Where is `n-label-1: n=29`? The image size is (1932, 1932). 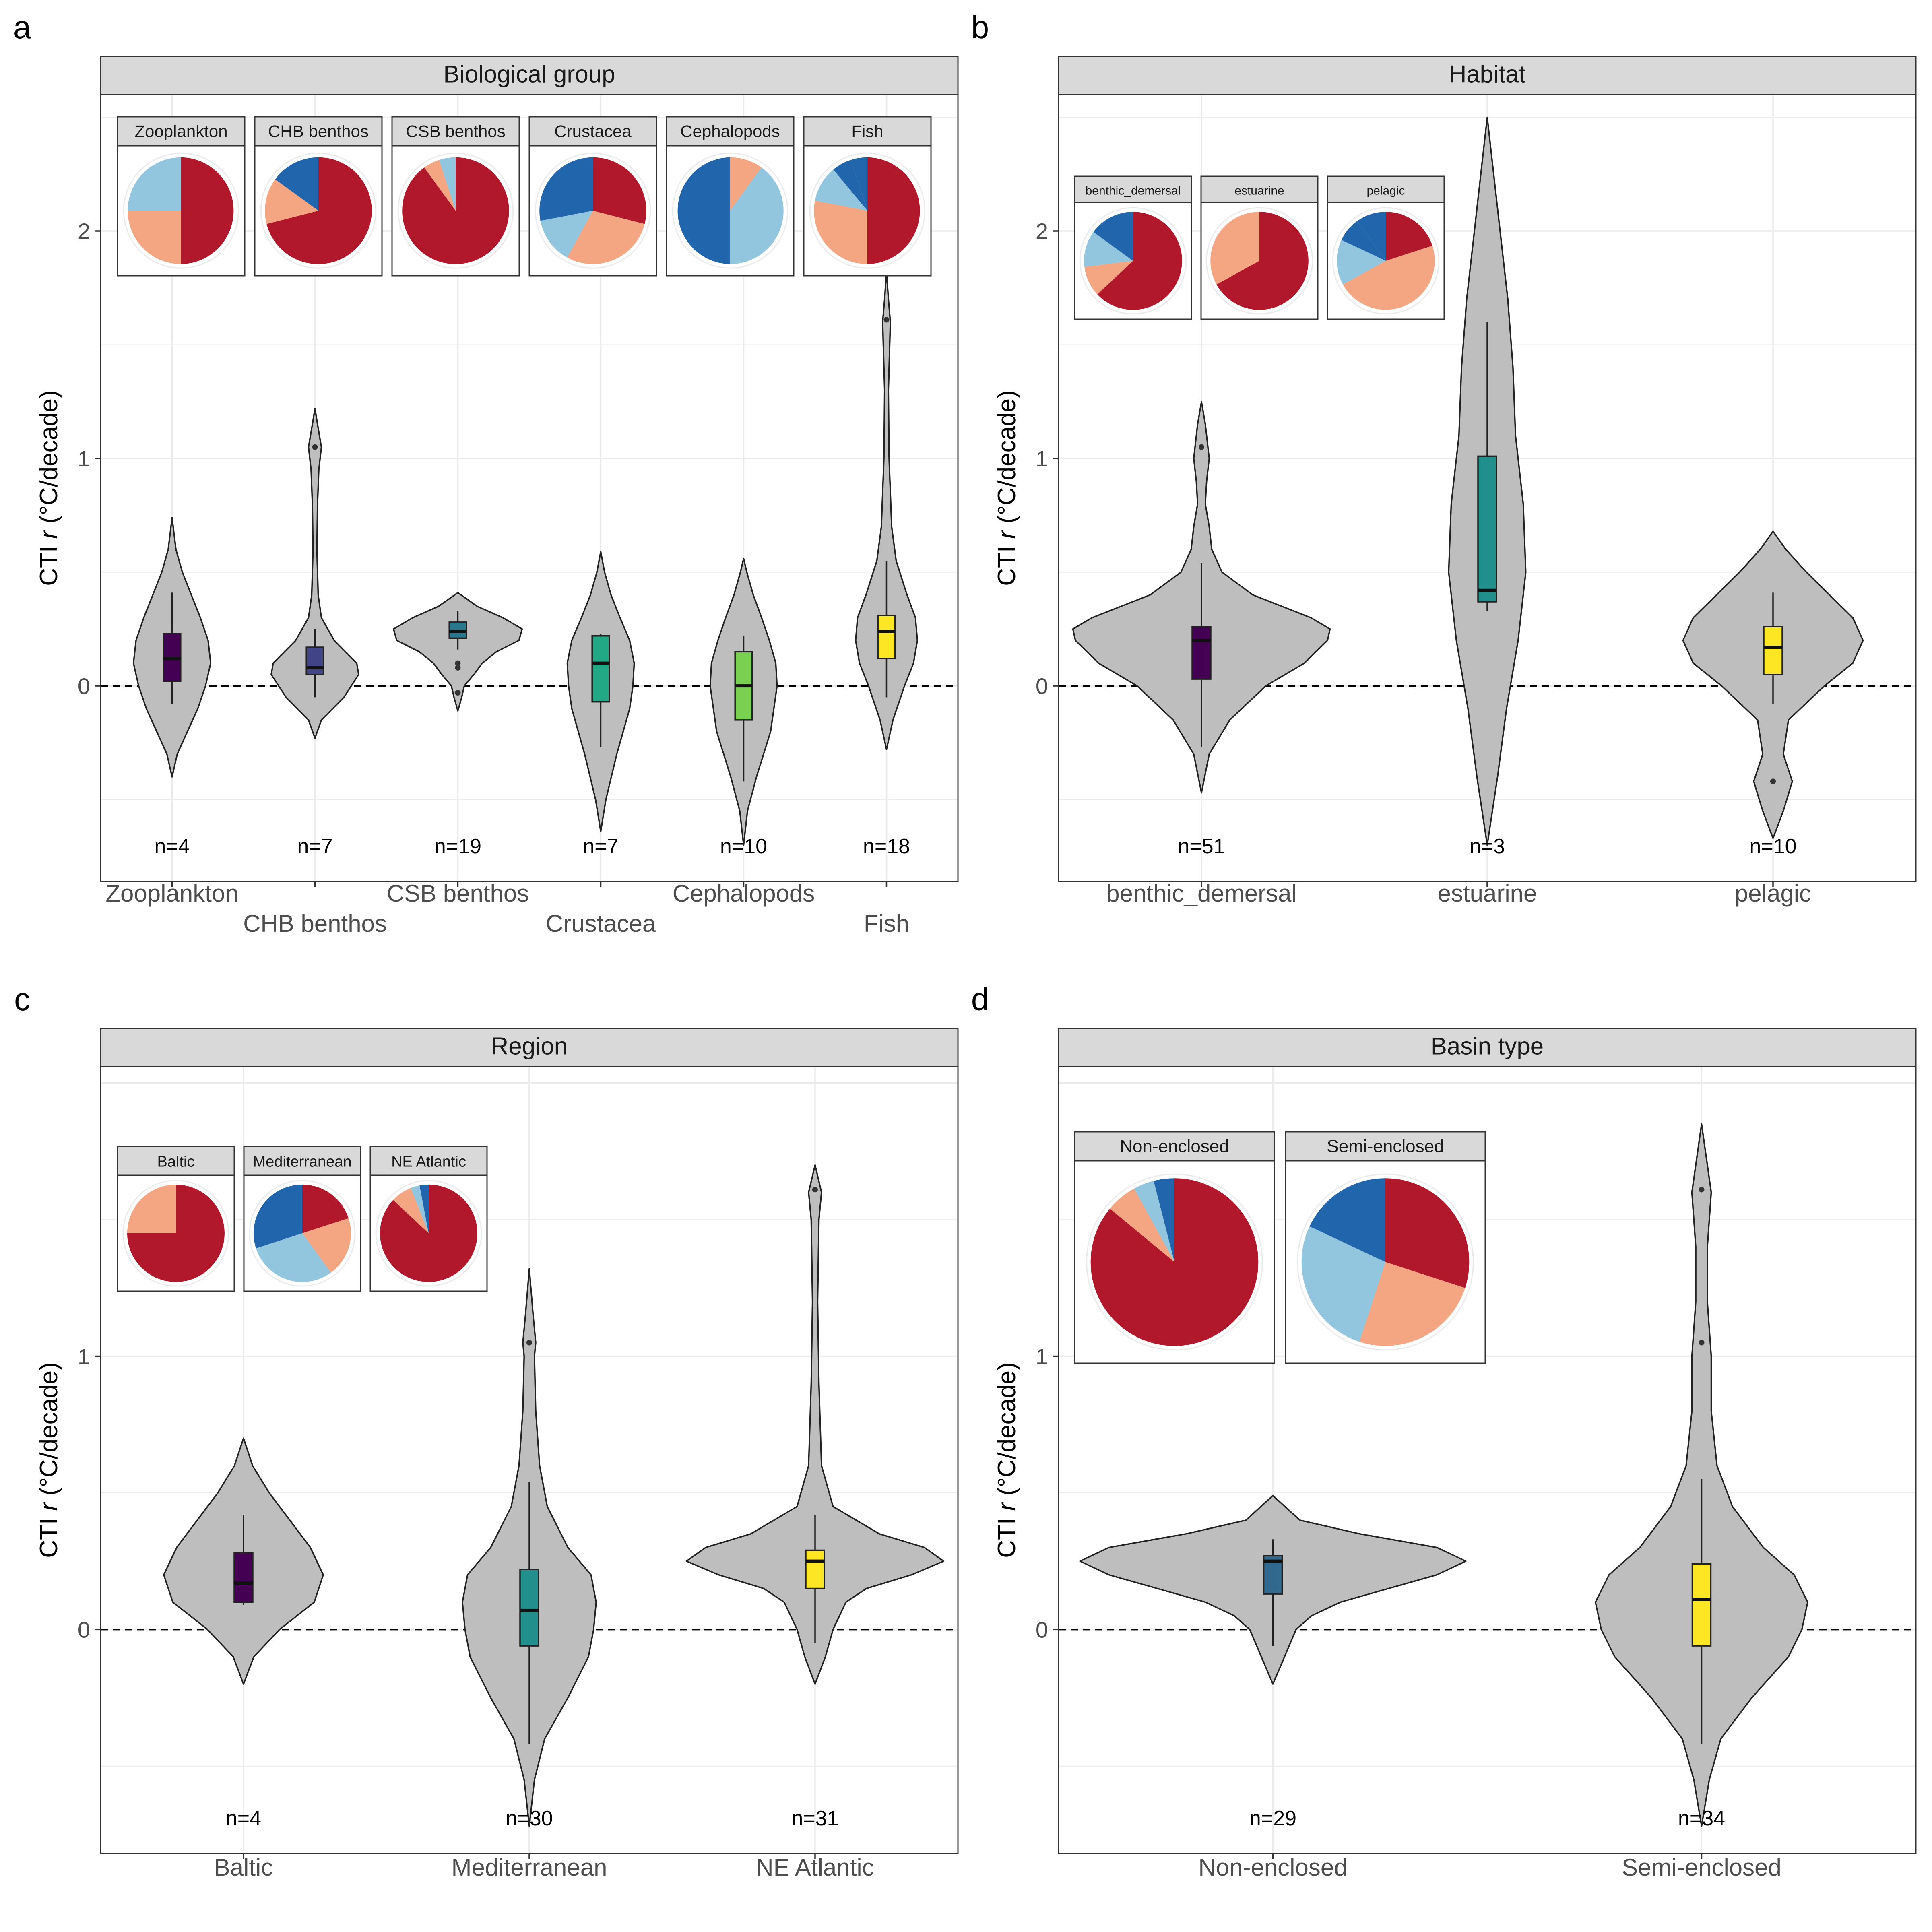
n-label-1: n=29 is located at coordinates (1272, 1818).